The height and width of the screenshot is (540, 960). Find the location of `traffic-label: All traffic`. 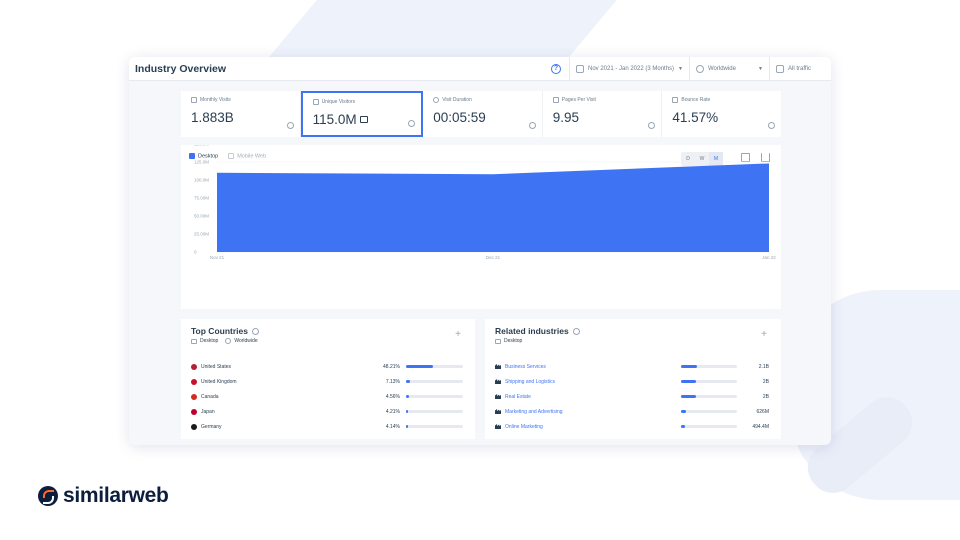

traffic-label: All traffic is located at coordinates (799, 68).